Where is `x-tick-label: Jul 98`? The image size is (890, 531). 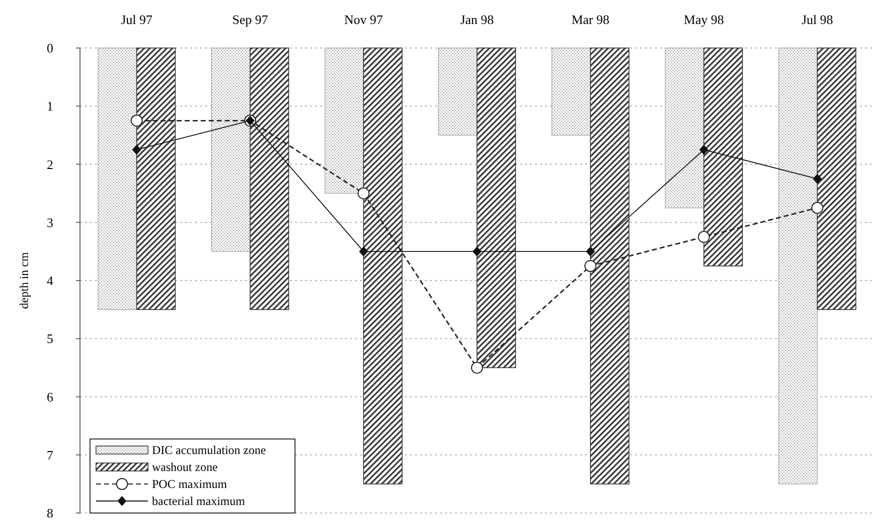
x-tick-label: Jul 98 is located at coordinates (817, 19).